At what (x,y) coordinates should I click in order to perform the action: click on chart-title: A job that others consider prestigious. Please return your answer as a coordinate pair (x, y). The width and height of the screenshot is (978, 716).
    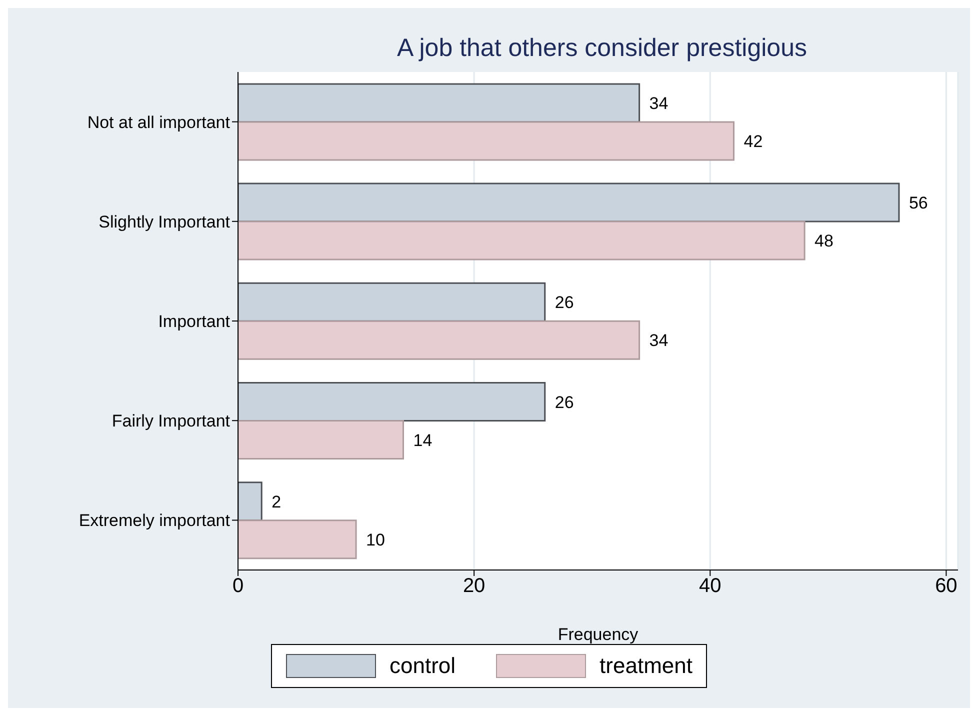
    Looking at the image, I should click on (602, 48).